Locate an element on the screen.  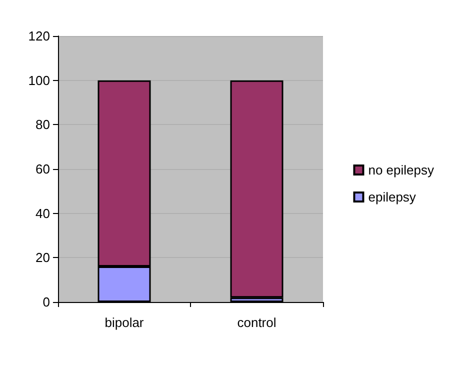
y-tick-label: 120 is located at coordinates (39, 36).